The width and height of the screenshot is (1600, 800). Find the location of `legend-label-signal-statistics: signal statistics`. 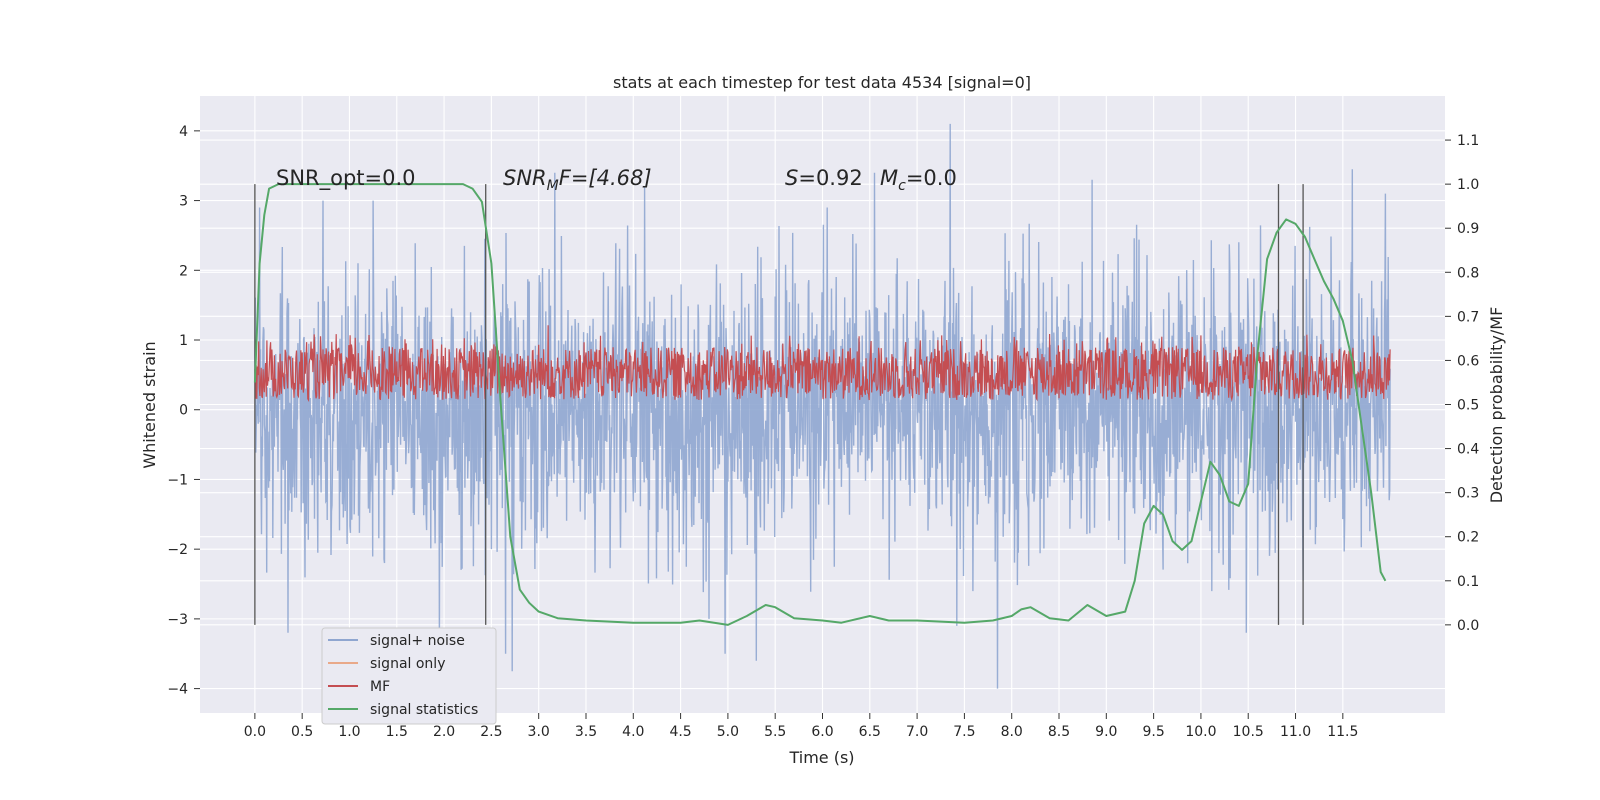

legend-label-signal-statistics: signal statistics is located at coordinates (424, 710).